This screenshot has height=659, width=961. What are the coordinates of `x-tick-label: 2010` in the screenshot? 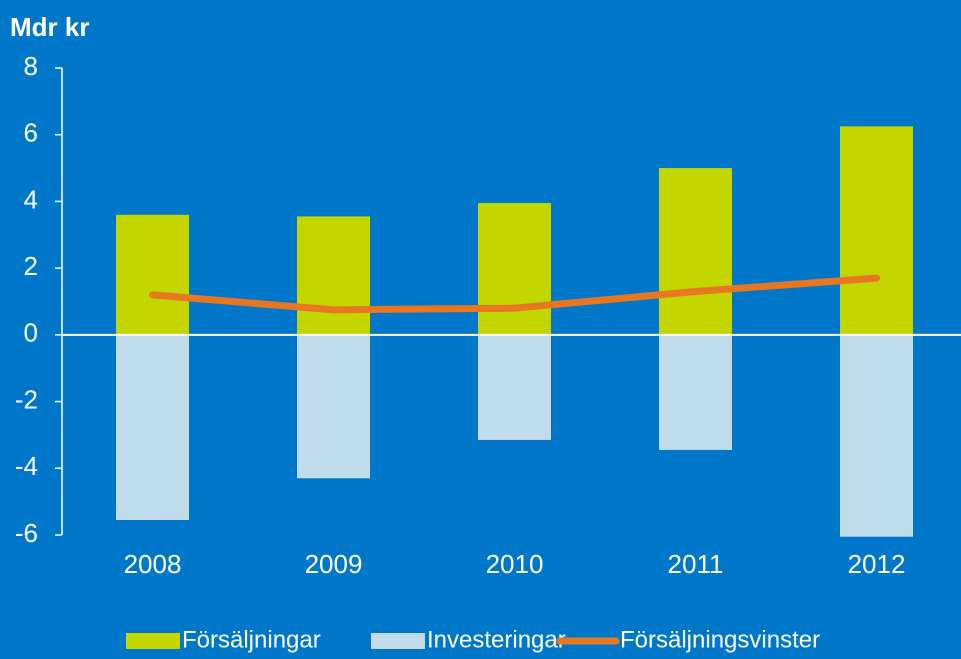 It's located at (515, 564).